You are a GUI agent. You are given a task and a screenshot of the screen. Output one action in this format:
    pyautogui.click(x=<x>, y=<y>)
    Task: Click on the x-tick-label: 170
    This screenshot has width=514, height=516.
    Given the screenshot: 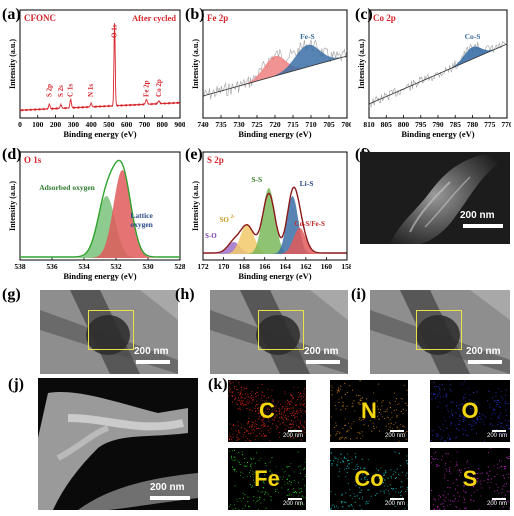 What is the action you would take?
    pyautogui.click(x=224, y=266)
    